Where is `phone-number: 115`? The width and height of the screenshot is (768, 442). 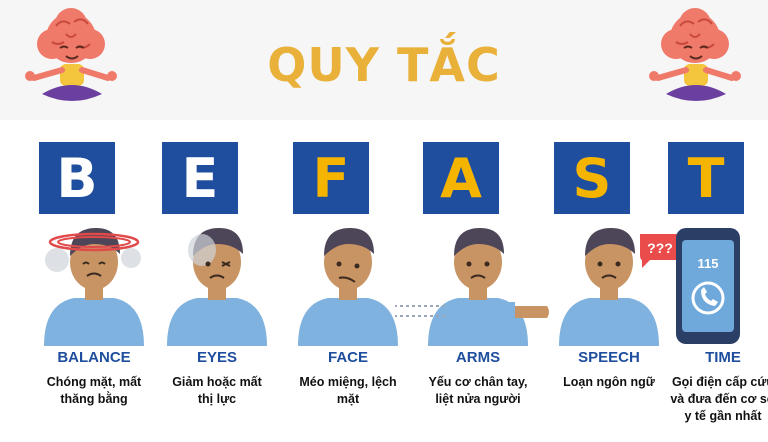
phone-number: 115 is located at coordinates (708, 263).